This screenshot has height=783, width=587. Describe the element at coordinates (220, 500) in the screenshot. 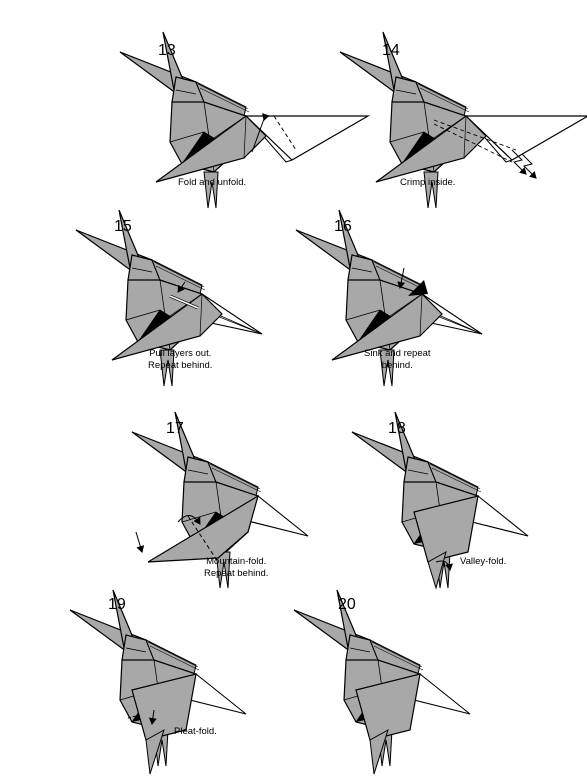

I see `step-17-figure` at that location.